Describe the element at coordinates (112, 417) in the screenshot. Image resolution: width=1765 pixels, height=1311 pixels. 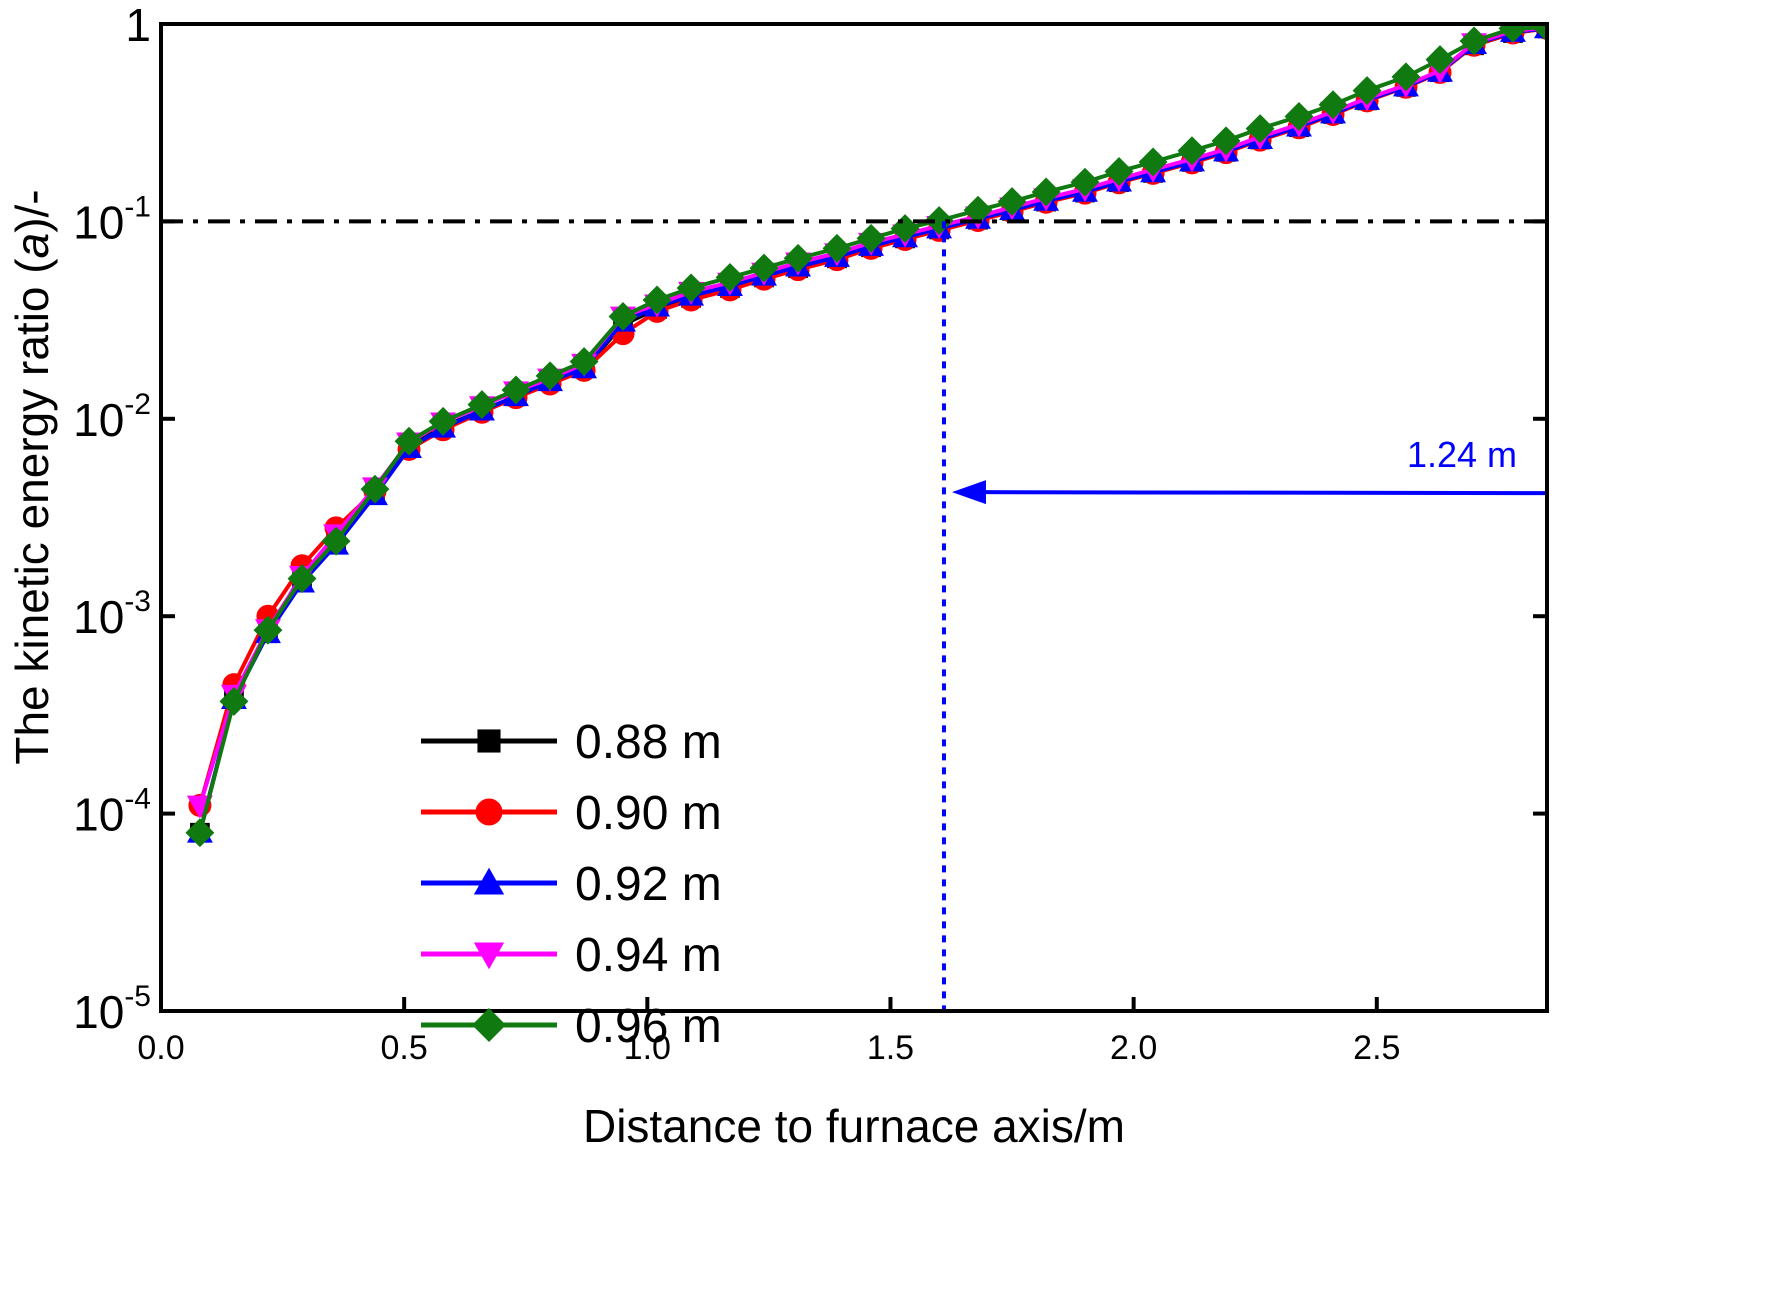
I see `y-tick-label: 10⁻²` at that location.